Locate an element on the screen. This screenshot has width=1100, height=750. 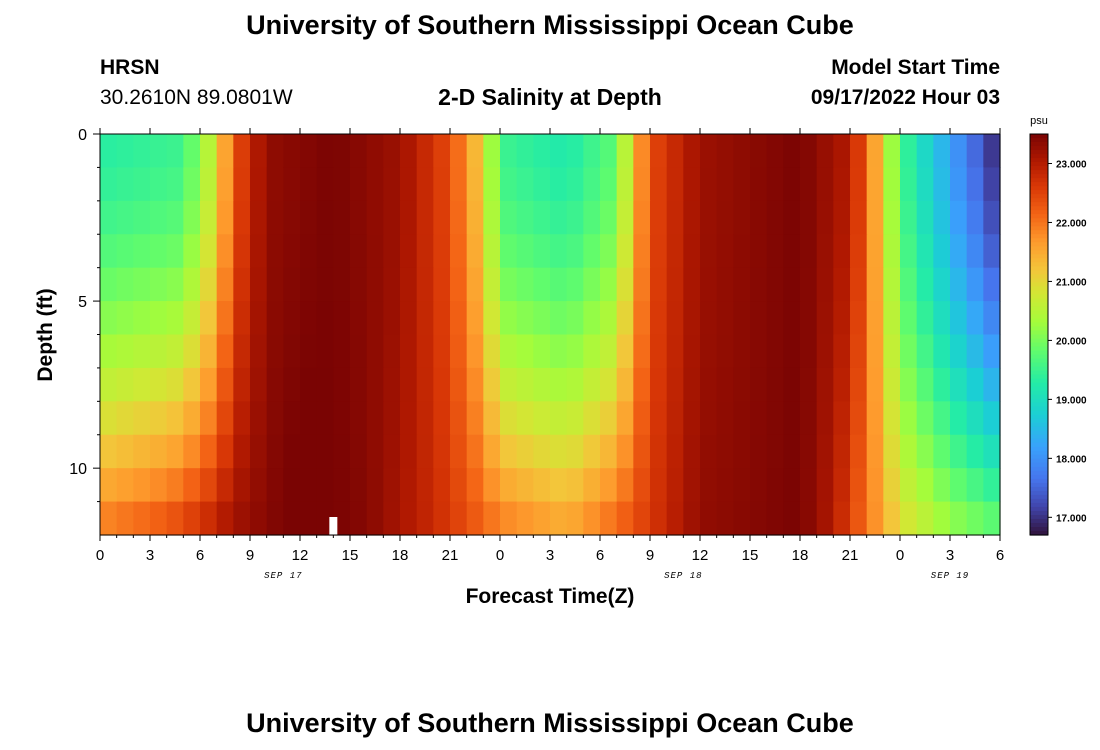
model-start-value: 09/17/2022 Hour 03 is located at coordinates (905, 97).